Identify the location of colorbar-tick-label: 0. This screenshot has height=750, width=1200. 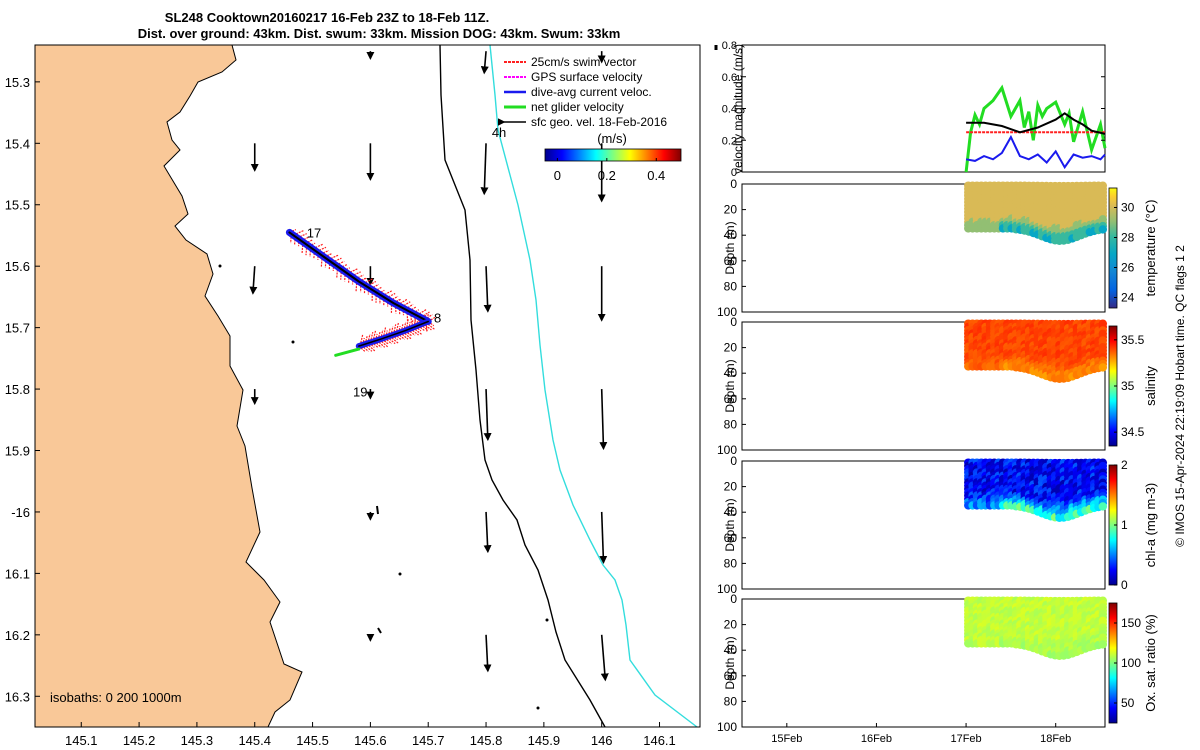
(557, 175).